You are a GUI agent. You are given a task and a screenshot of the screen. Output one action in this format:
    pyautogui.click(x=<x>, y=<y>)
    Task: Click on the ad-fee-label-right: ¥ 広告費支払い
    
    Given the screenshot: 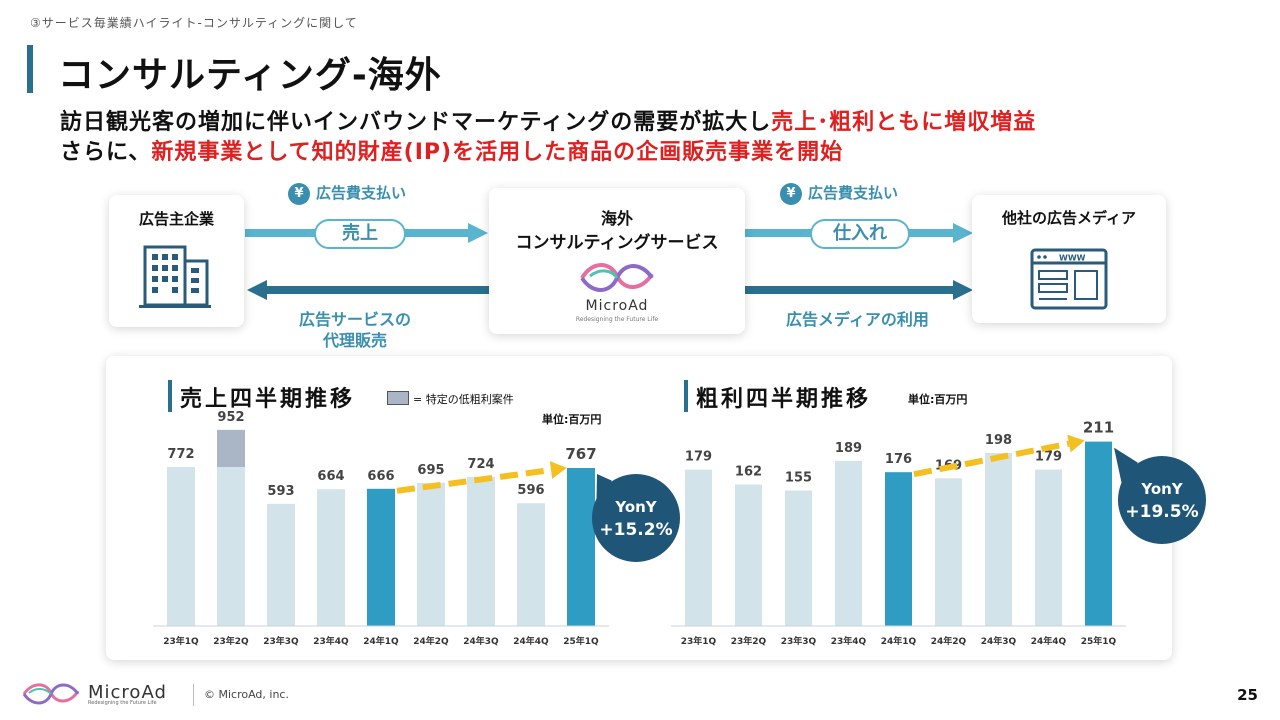 What is the action you would take?
    pyautogui.click(x=839, y=193)
    